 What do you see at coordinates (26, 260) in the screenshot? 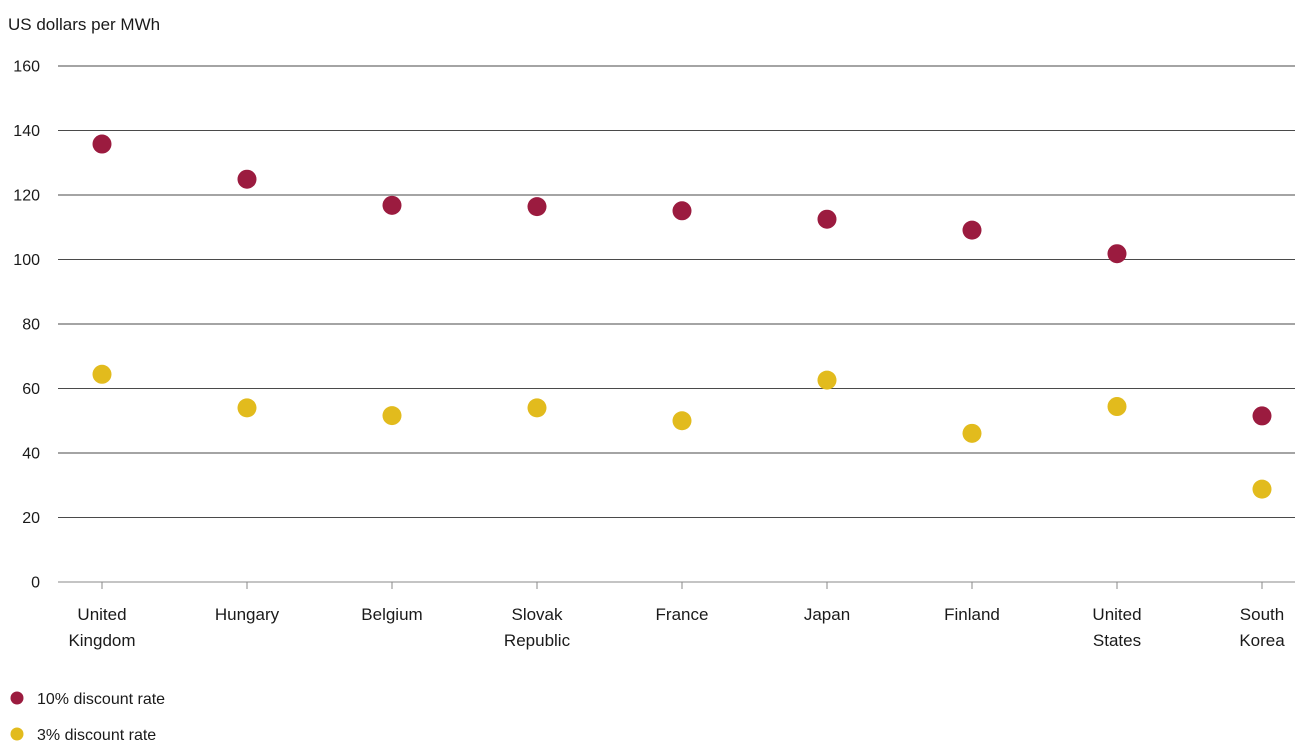
I see `y-tick-label: 100` at bounding box center [26, 260].